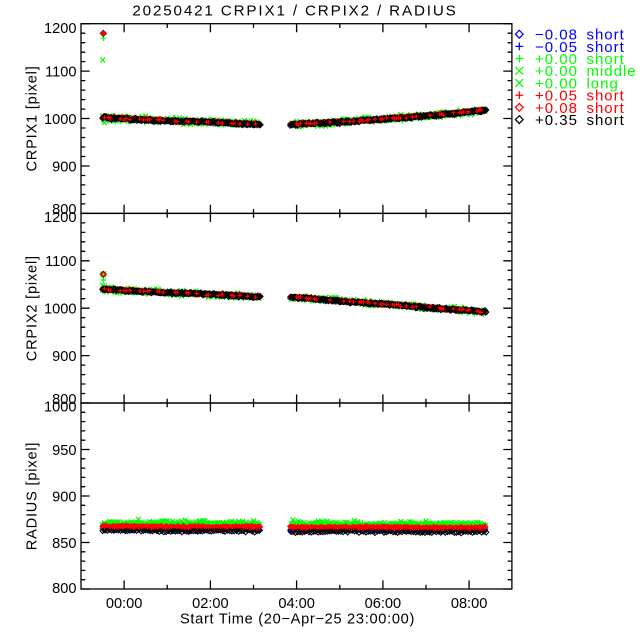 The width and height of the screenshot is (640, 640). What do you see at coordinates (586, 71) in the screenshot?
I see `svg-text: +0.00 middle` at bounding box center [586, 71].